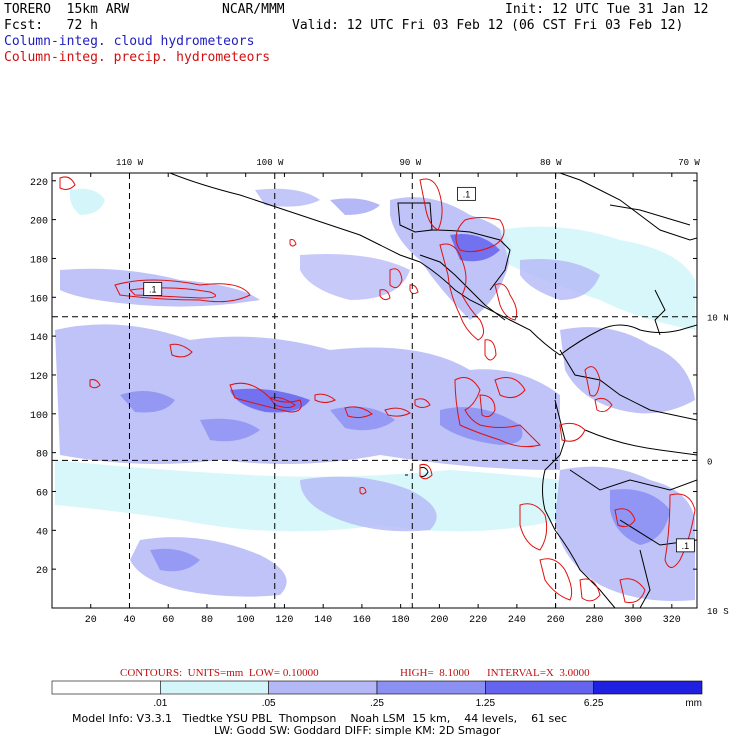 The width and height of the screenshot is (740, 740). Describe the element at coordinates (168, 620) in the screenshot. I see `x-tick-label: 60` at that location.